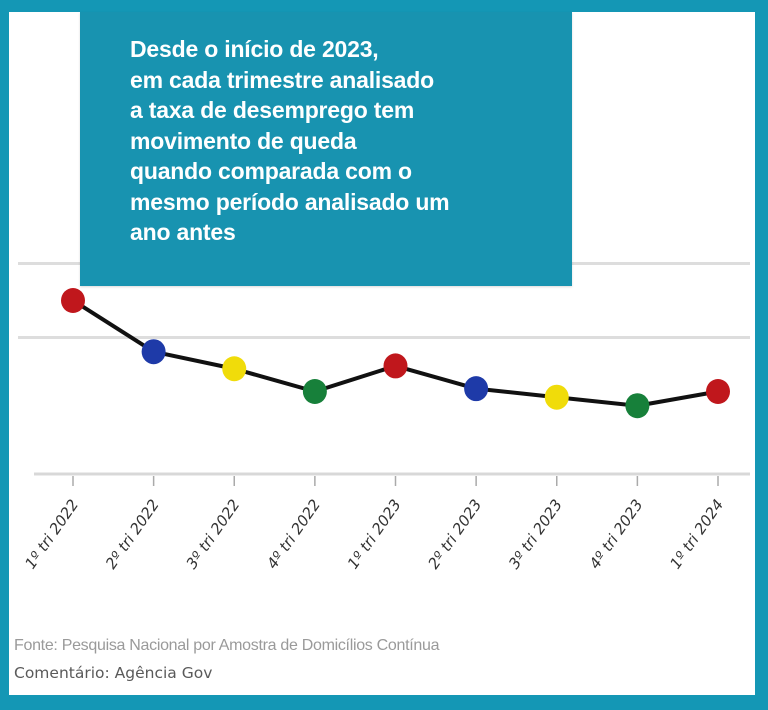  What do you see at coordinates (696, 534) in the screenshot?
I see `x-tick-label: 1º tri 2024` at bounding box center [696, 534].